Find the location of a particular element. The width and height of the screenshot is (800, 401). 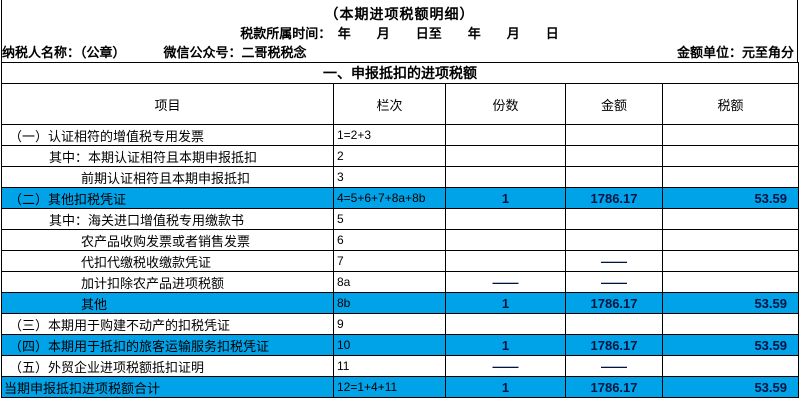

table-row: 农产品收购发票或者销售发票 6 is located at coordinates (400, 240).